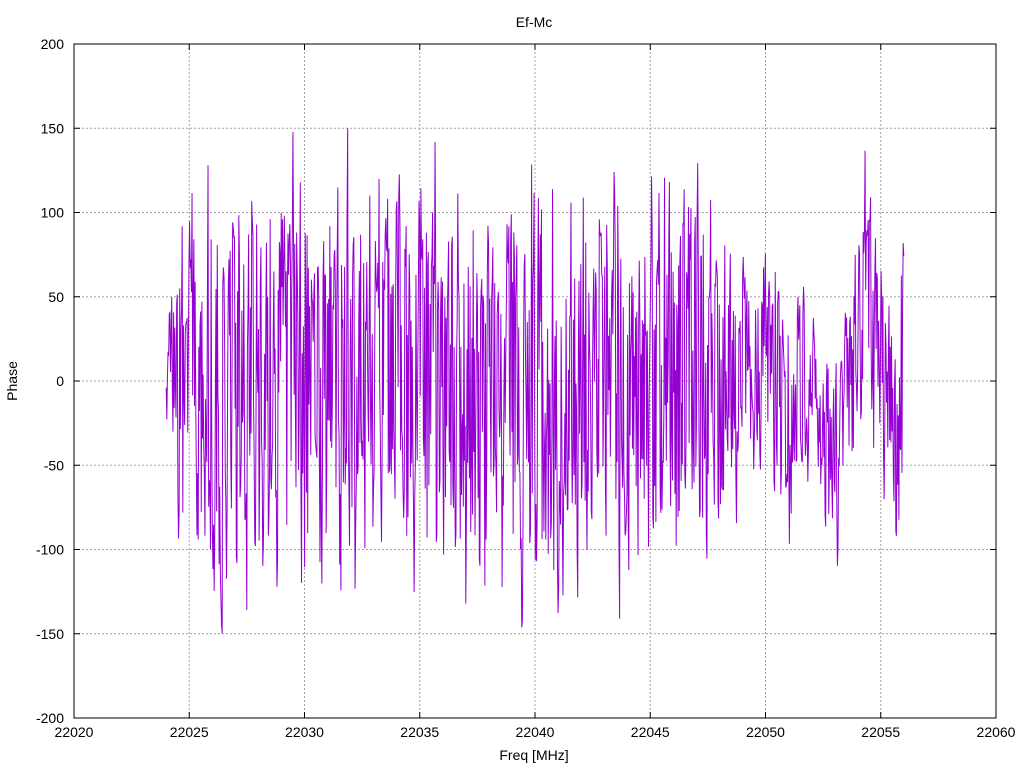 The image size is (1024, 768). I want to click on y-tick-label: -50, so click(54, 465).